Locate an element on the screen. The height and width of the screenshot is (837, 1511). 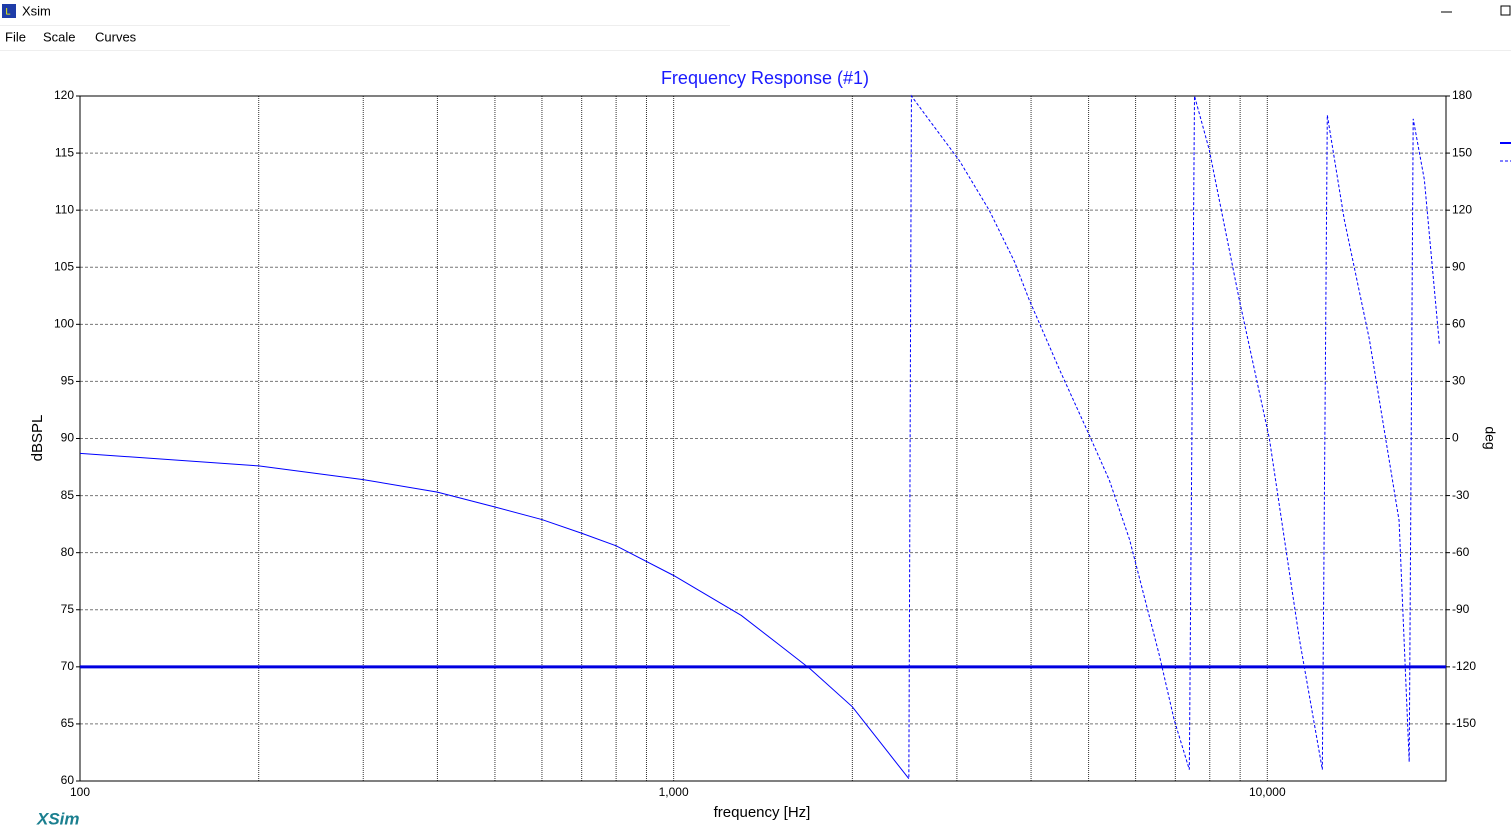
y-tick-label: 120 is located at coordinates (64, 95).